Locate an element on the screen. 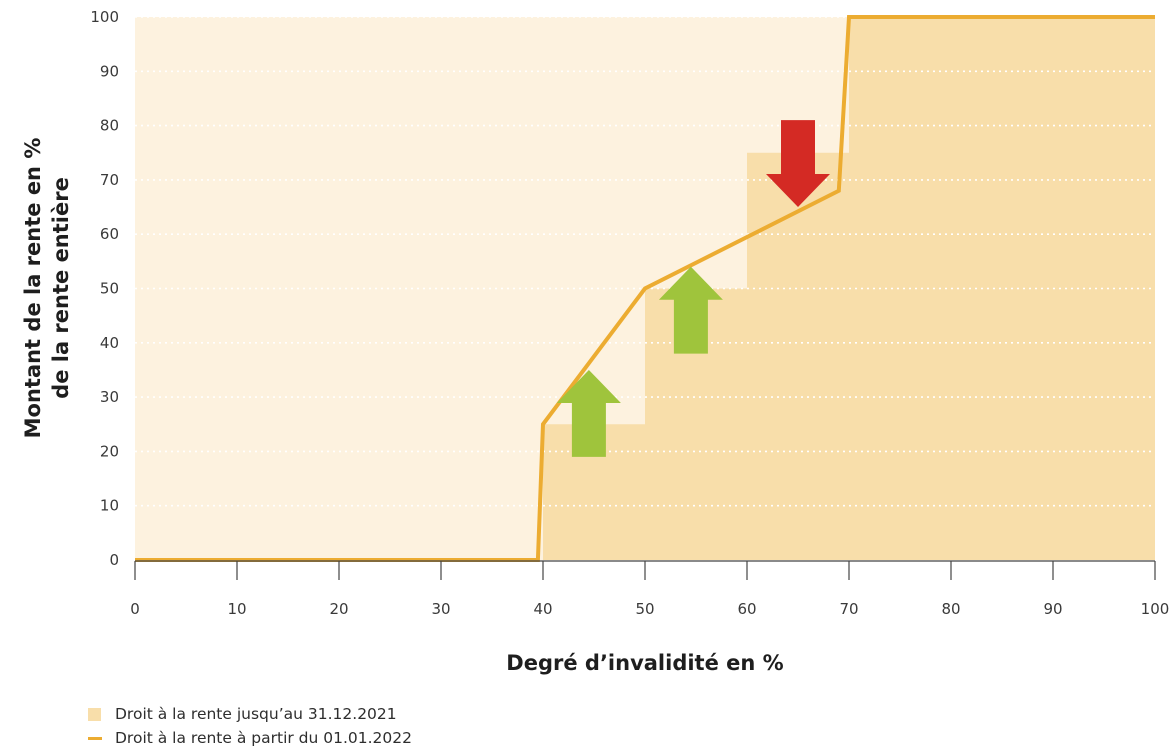 Image resolution: width=1175 pixels, height=755 pixels. legend-swatch-line is located at coordinates (95, 738).